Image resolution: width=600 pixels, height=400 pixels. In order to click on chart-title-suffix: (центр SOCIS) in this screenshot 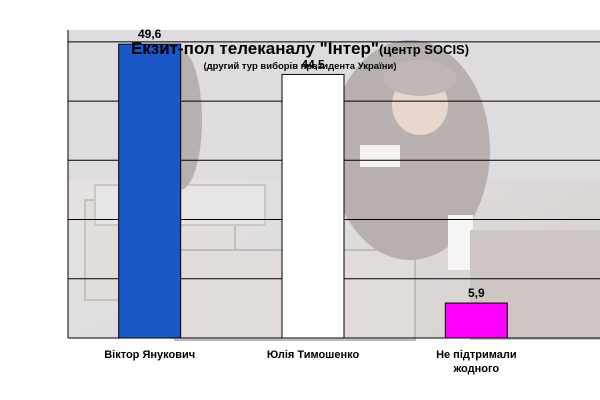, I will do `click(424, 49)`.